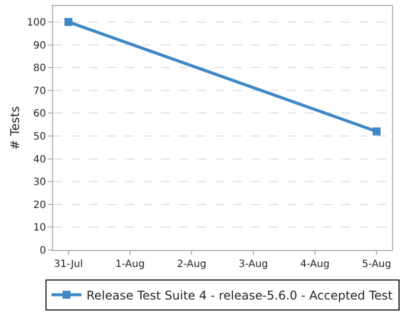 This screenshot has height=320, width=400. Describe the element at coordinates (43, 251) in the screenshot. I see `y-tick-label: 0` at that location.